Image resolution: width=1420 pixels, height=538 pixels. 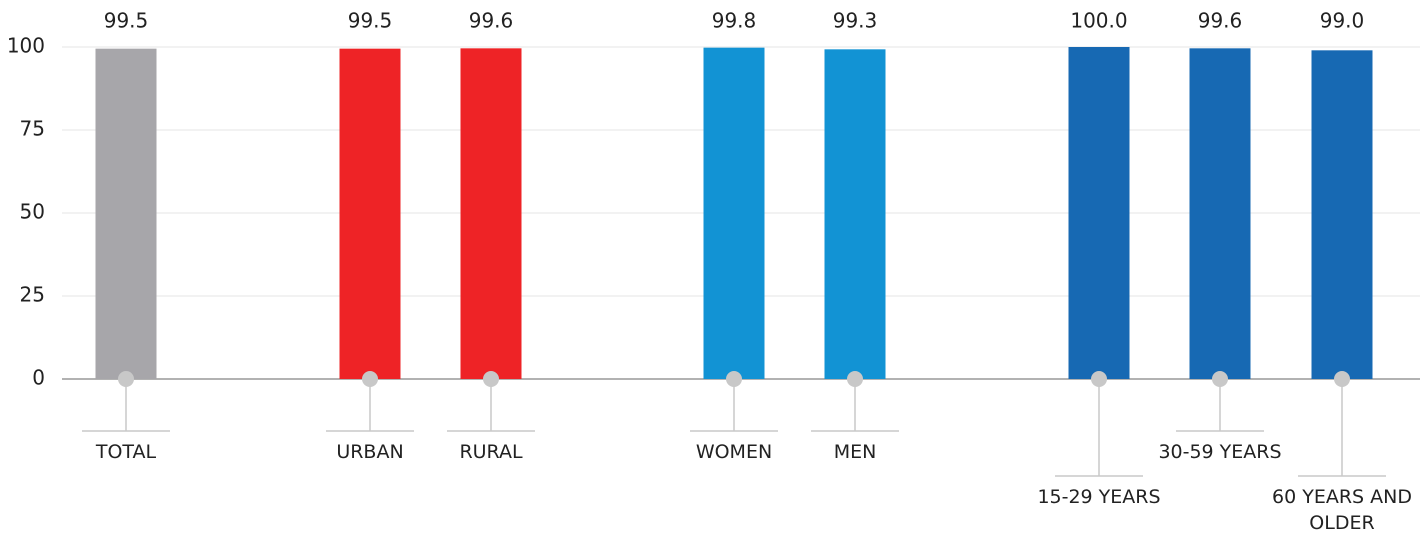 What do you see at coordinates (126, 452) in the screenshot?
I see `x-tick-label: TOTAL` at bounding box center [126, 452].